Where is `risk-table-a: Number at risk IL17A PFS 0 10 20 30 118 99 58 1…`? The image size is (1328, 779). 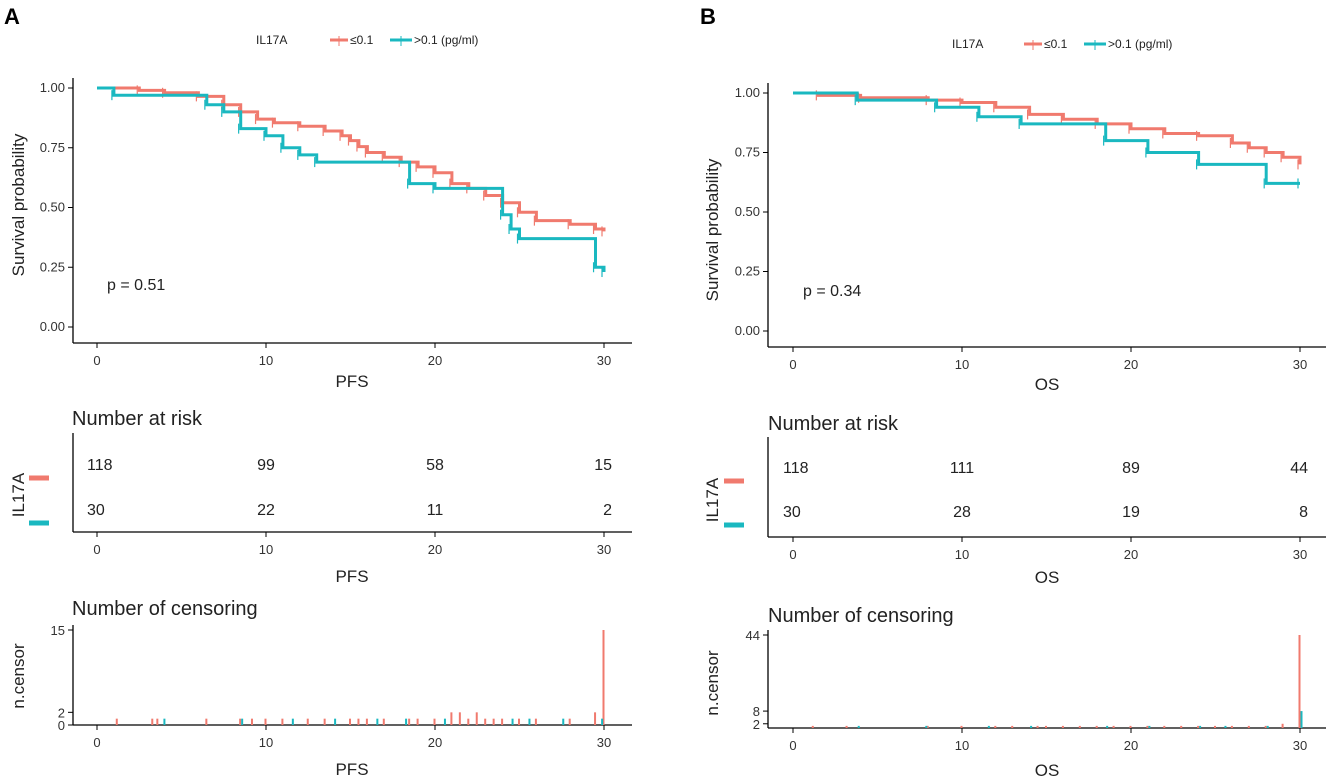
risk-table-a: Number at risk IL17A PFS 0 10 20 30 118 99 58 1… is located at coordinates (320, 497).